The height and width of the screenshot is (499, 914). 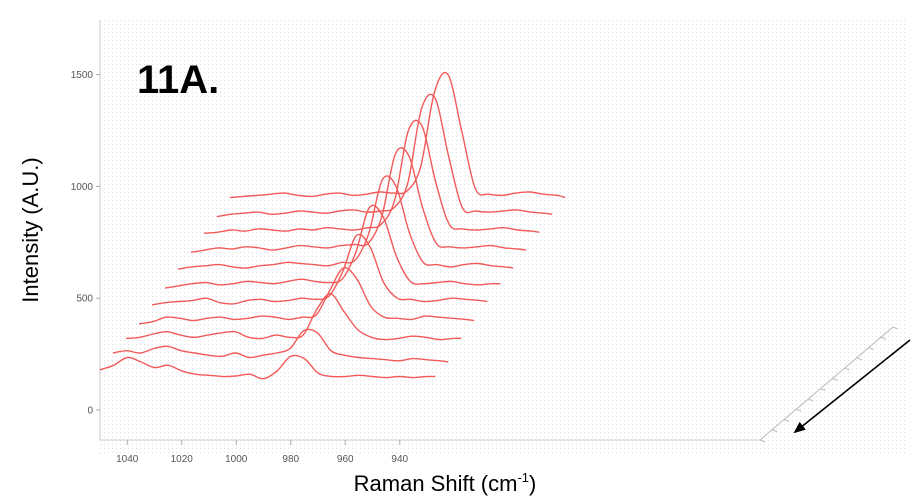 What do you see at coordinates (436, 483) in the screenshot?
I see `x-axis-title-main: Raman Shift (cm` at bounding box center [436, 483].